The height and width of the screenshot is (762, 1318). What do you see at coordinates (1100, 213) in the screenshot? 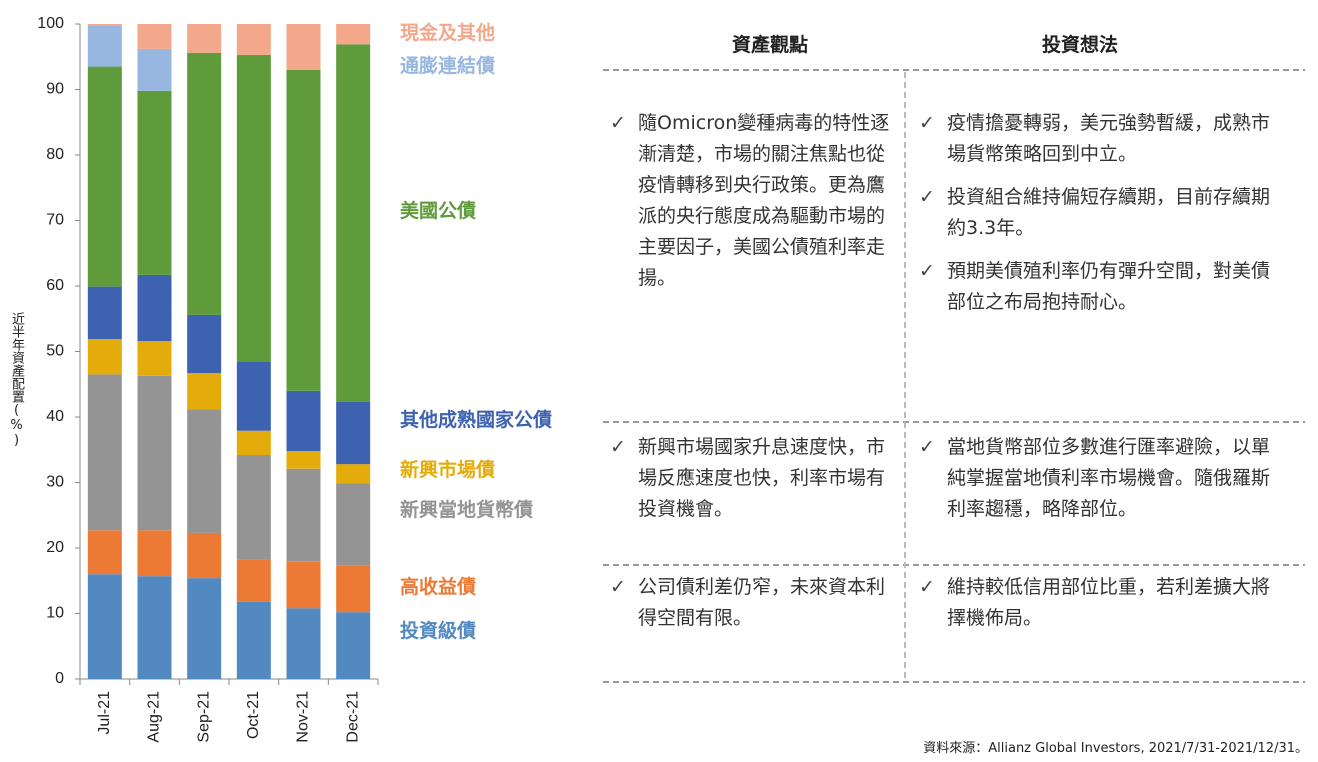
I see `bullet-item: 投資組合維持偏短存續期，目前存續期約3.3年。` at bounding box center [1100, 213].